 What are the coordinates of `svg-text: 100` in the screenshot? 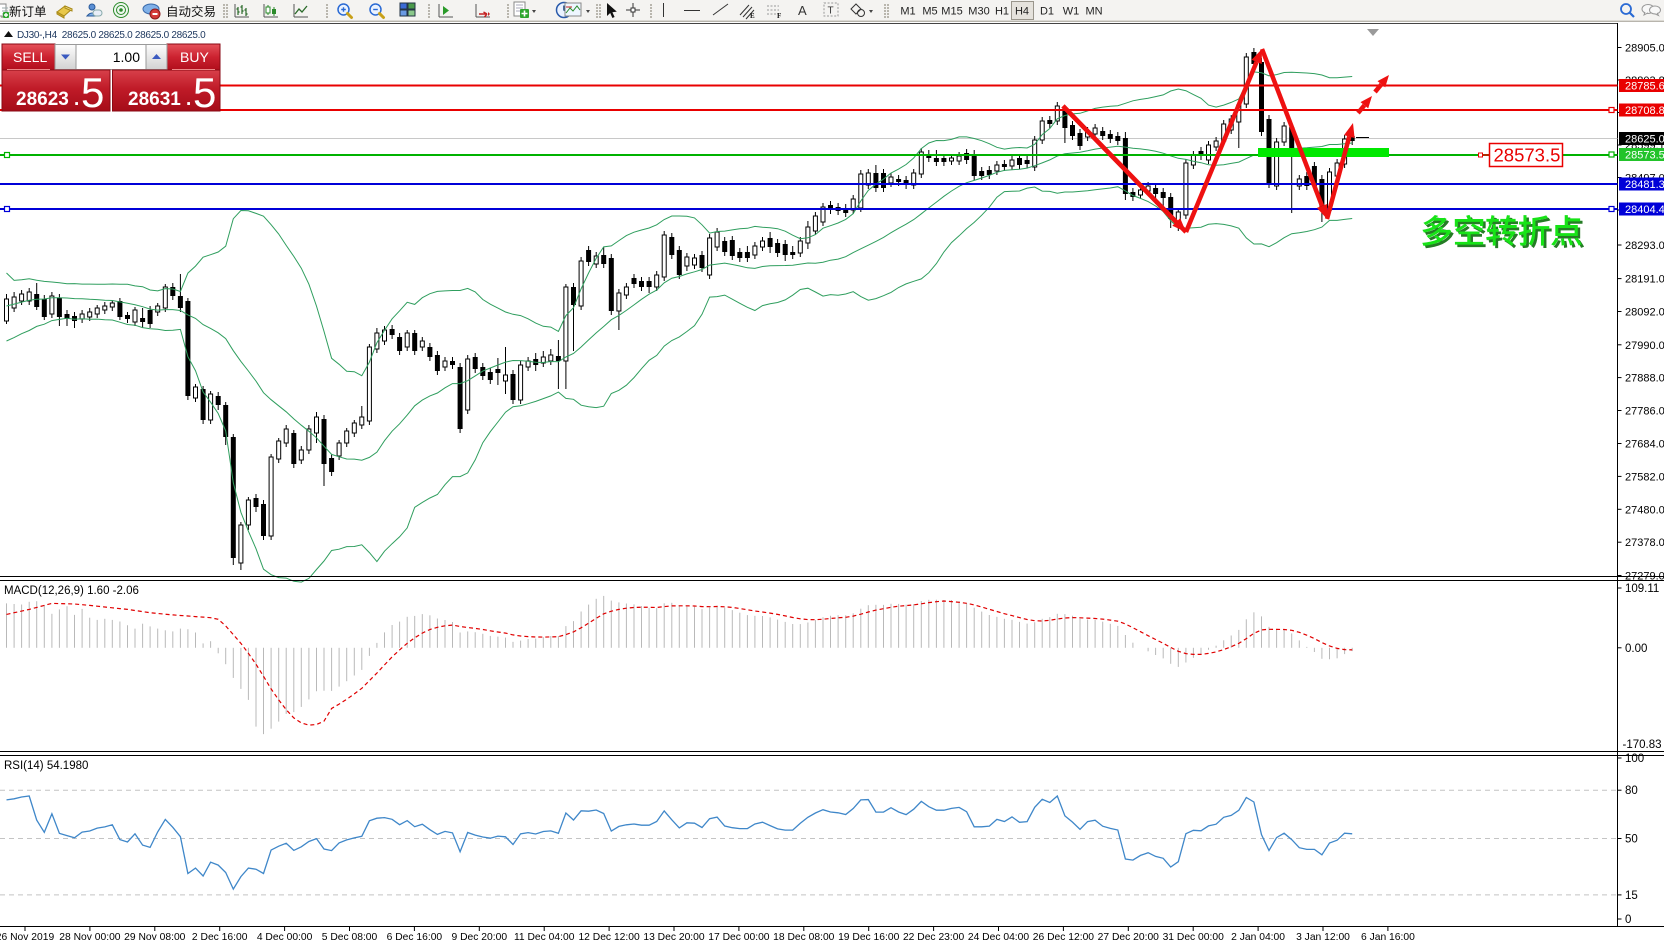 It's located at (1634, 759).